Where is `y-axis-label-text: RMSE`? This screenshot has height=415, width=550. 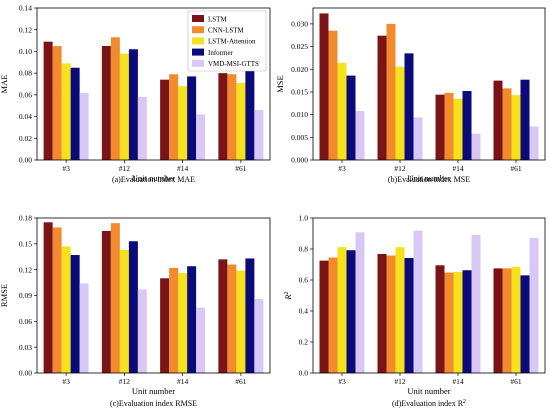 y-axis-label-text: RMSE is located at coordinates (4, 295).